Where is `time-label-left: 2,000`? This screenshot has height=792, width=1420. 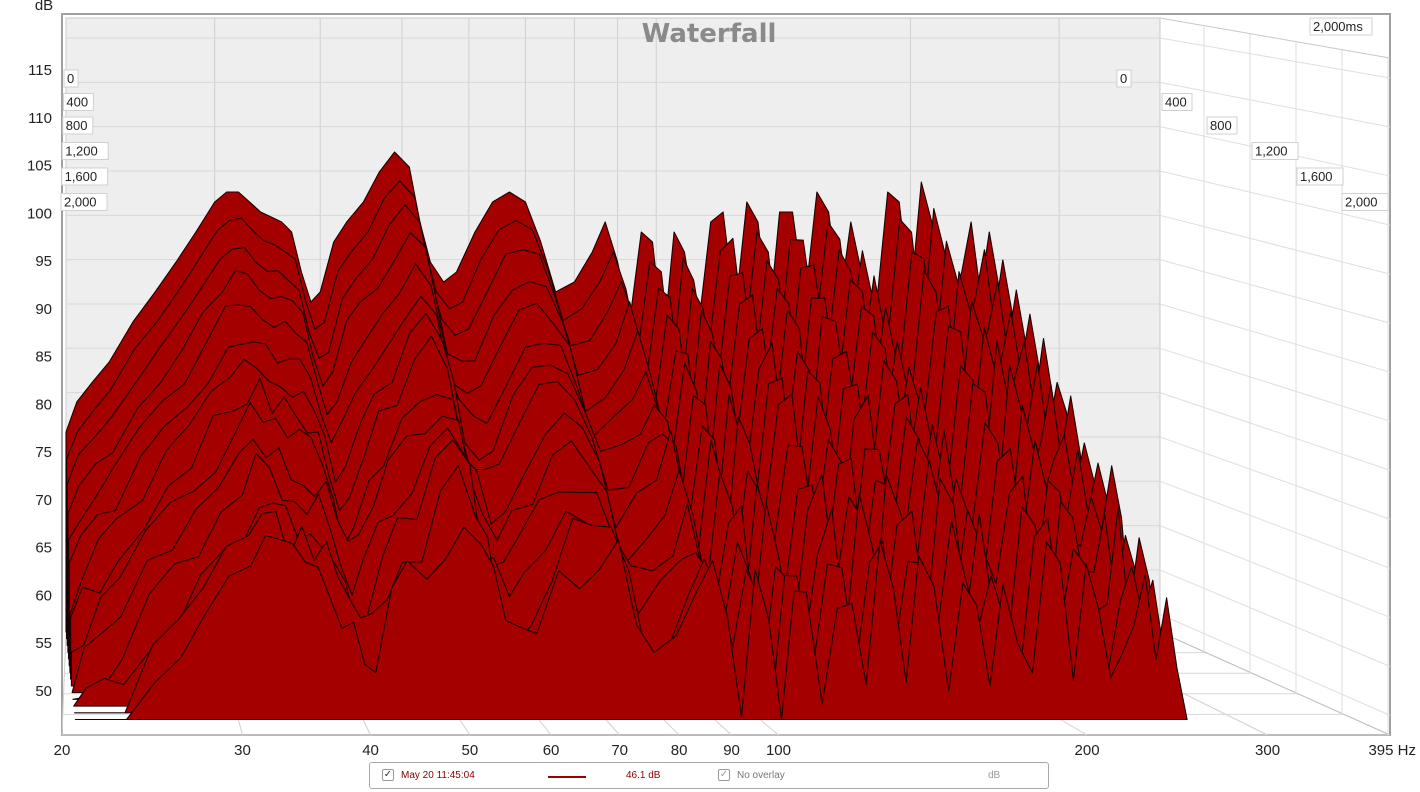 time-label-left: 2,000 is located at coordinates (80, 202).